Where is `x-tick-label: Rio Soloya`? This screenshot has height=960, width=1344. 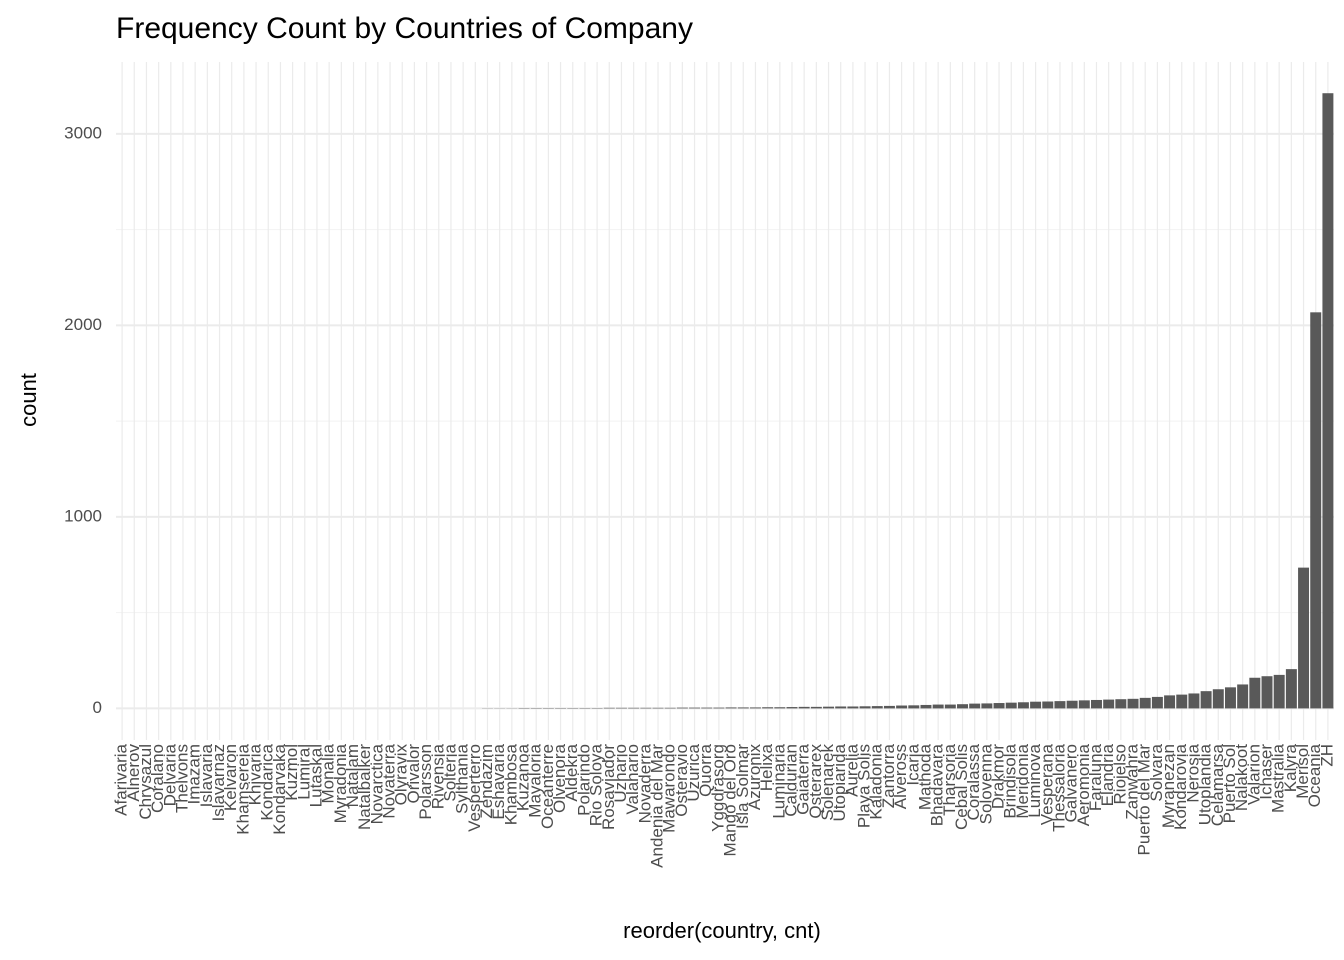 x-tick-label: Rio Soloya is located at coordinates (596, 784).